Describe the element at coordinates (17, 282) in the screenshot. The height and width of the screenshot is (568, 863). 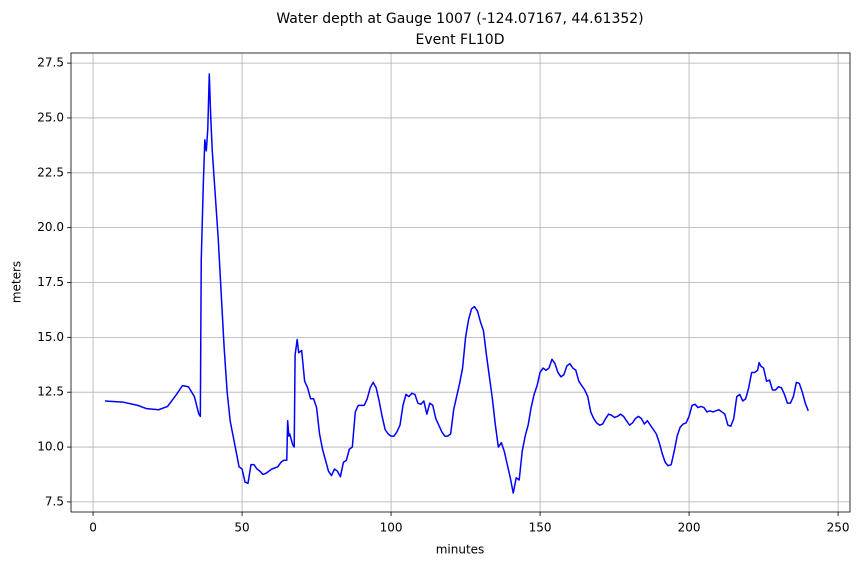
I see `y-axis-label: meters` at that location.